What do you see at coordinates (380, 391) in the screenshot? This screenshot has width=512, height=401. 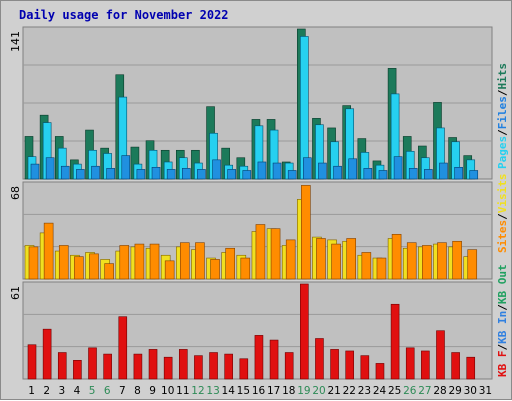 I see `day-label: 24` at bounding box center [380, 391].